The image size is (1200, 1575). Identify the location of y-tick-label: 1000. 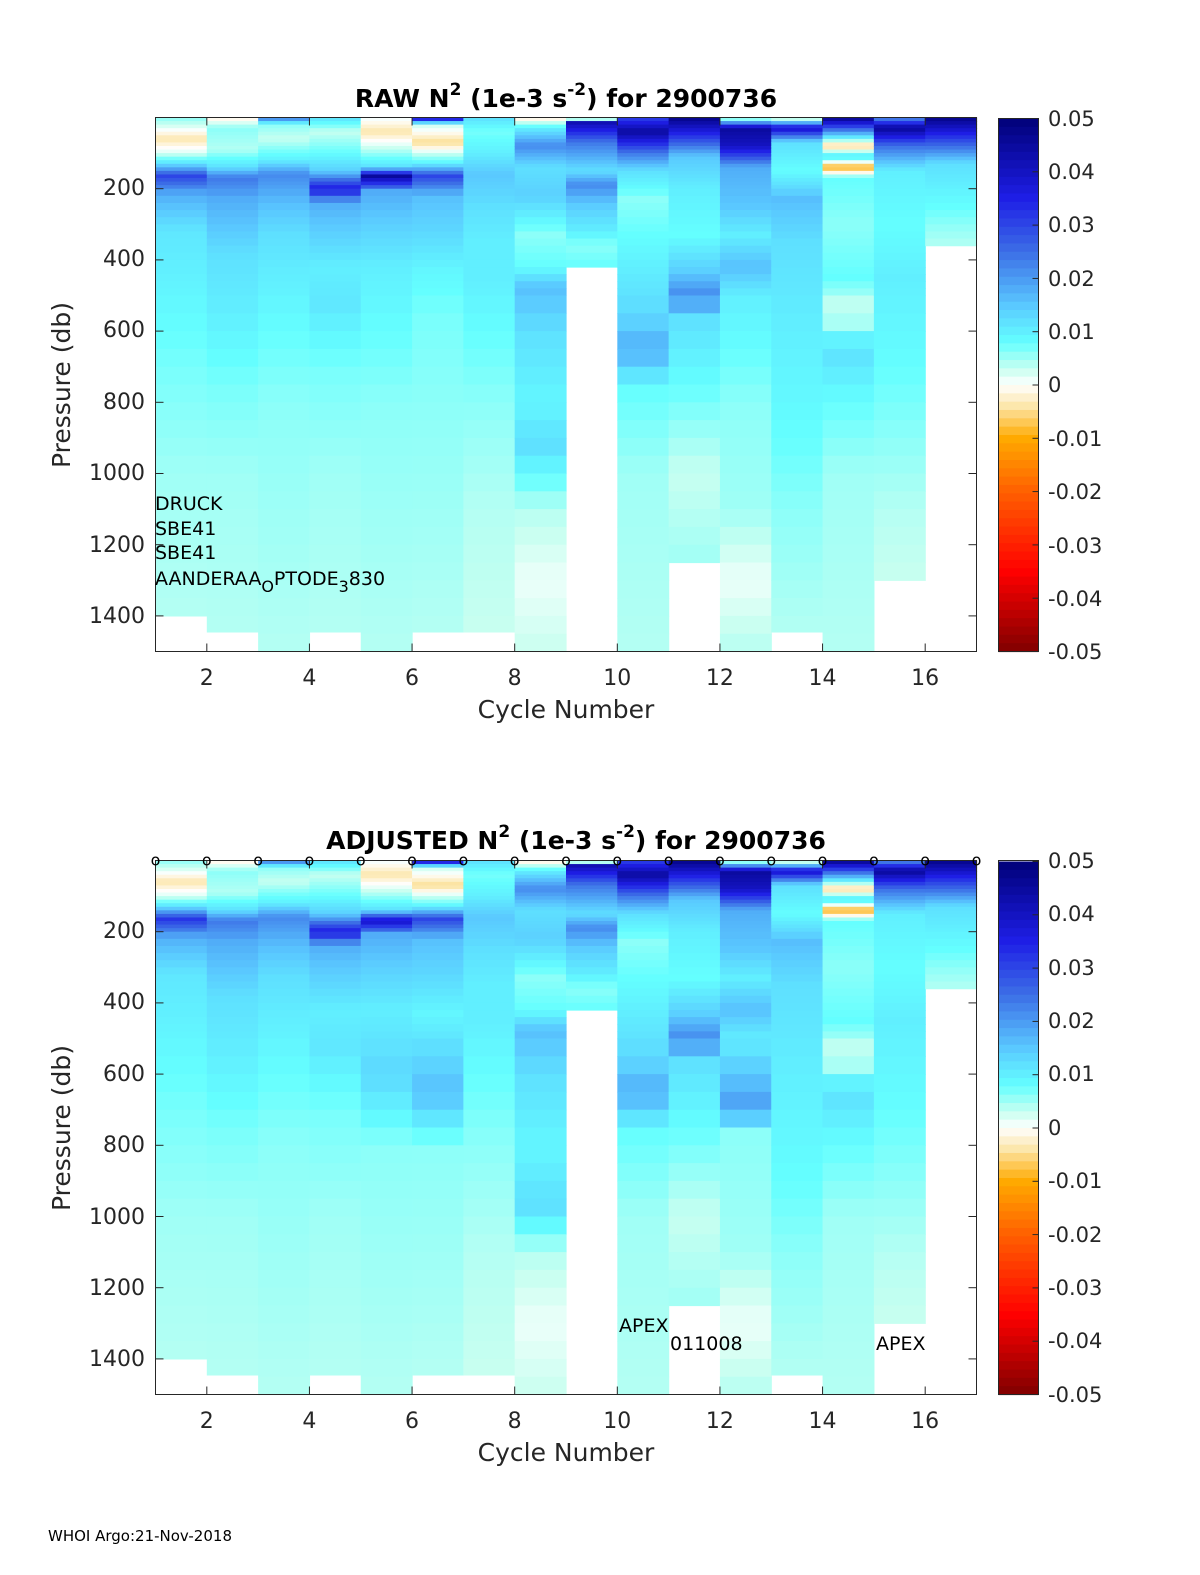
(117, 1217).